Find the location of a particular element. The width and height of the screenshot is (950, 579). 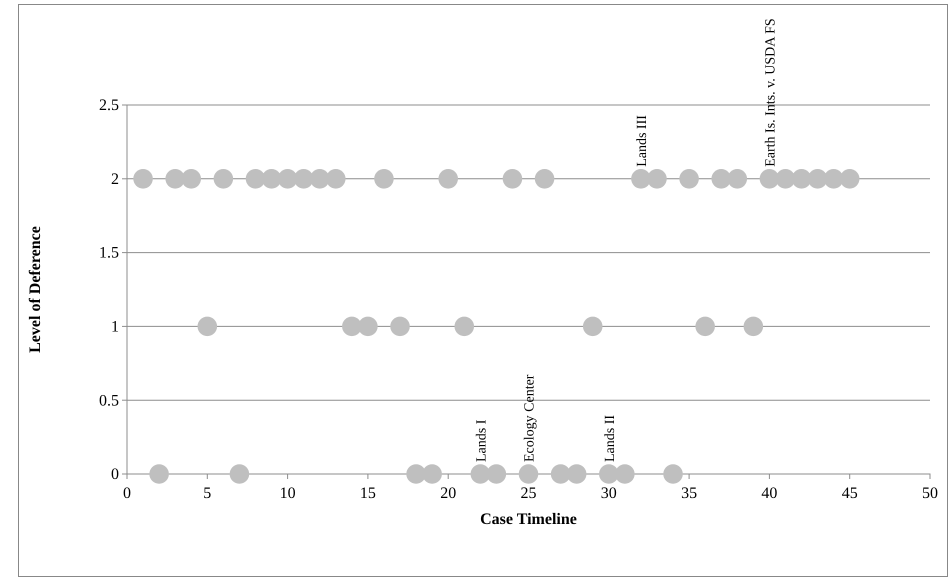

y-axis-title: Level of Deference is located at coordinates (35, 289).